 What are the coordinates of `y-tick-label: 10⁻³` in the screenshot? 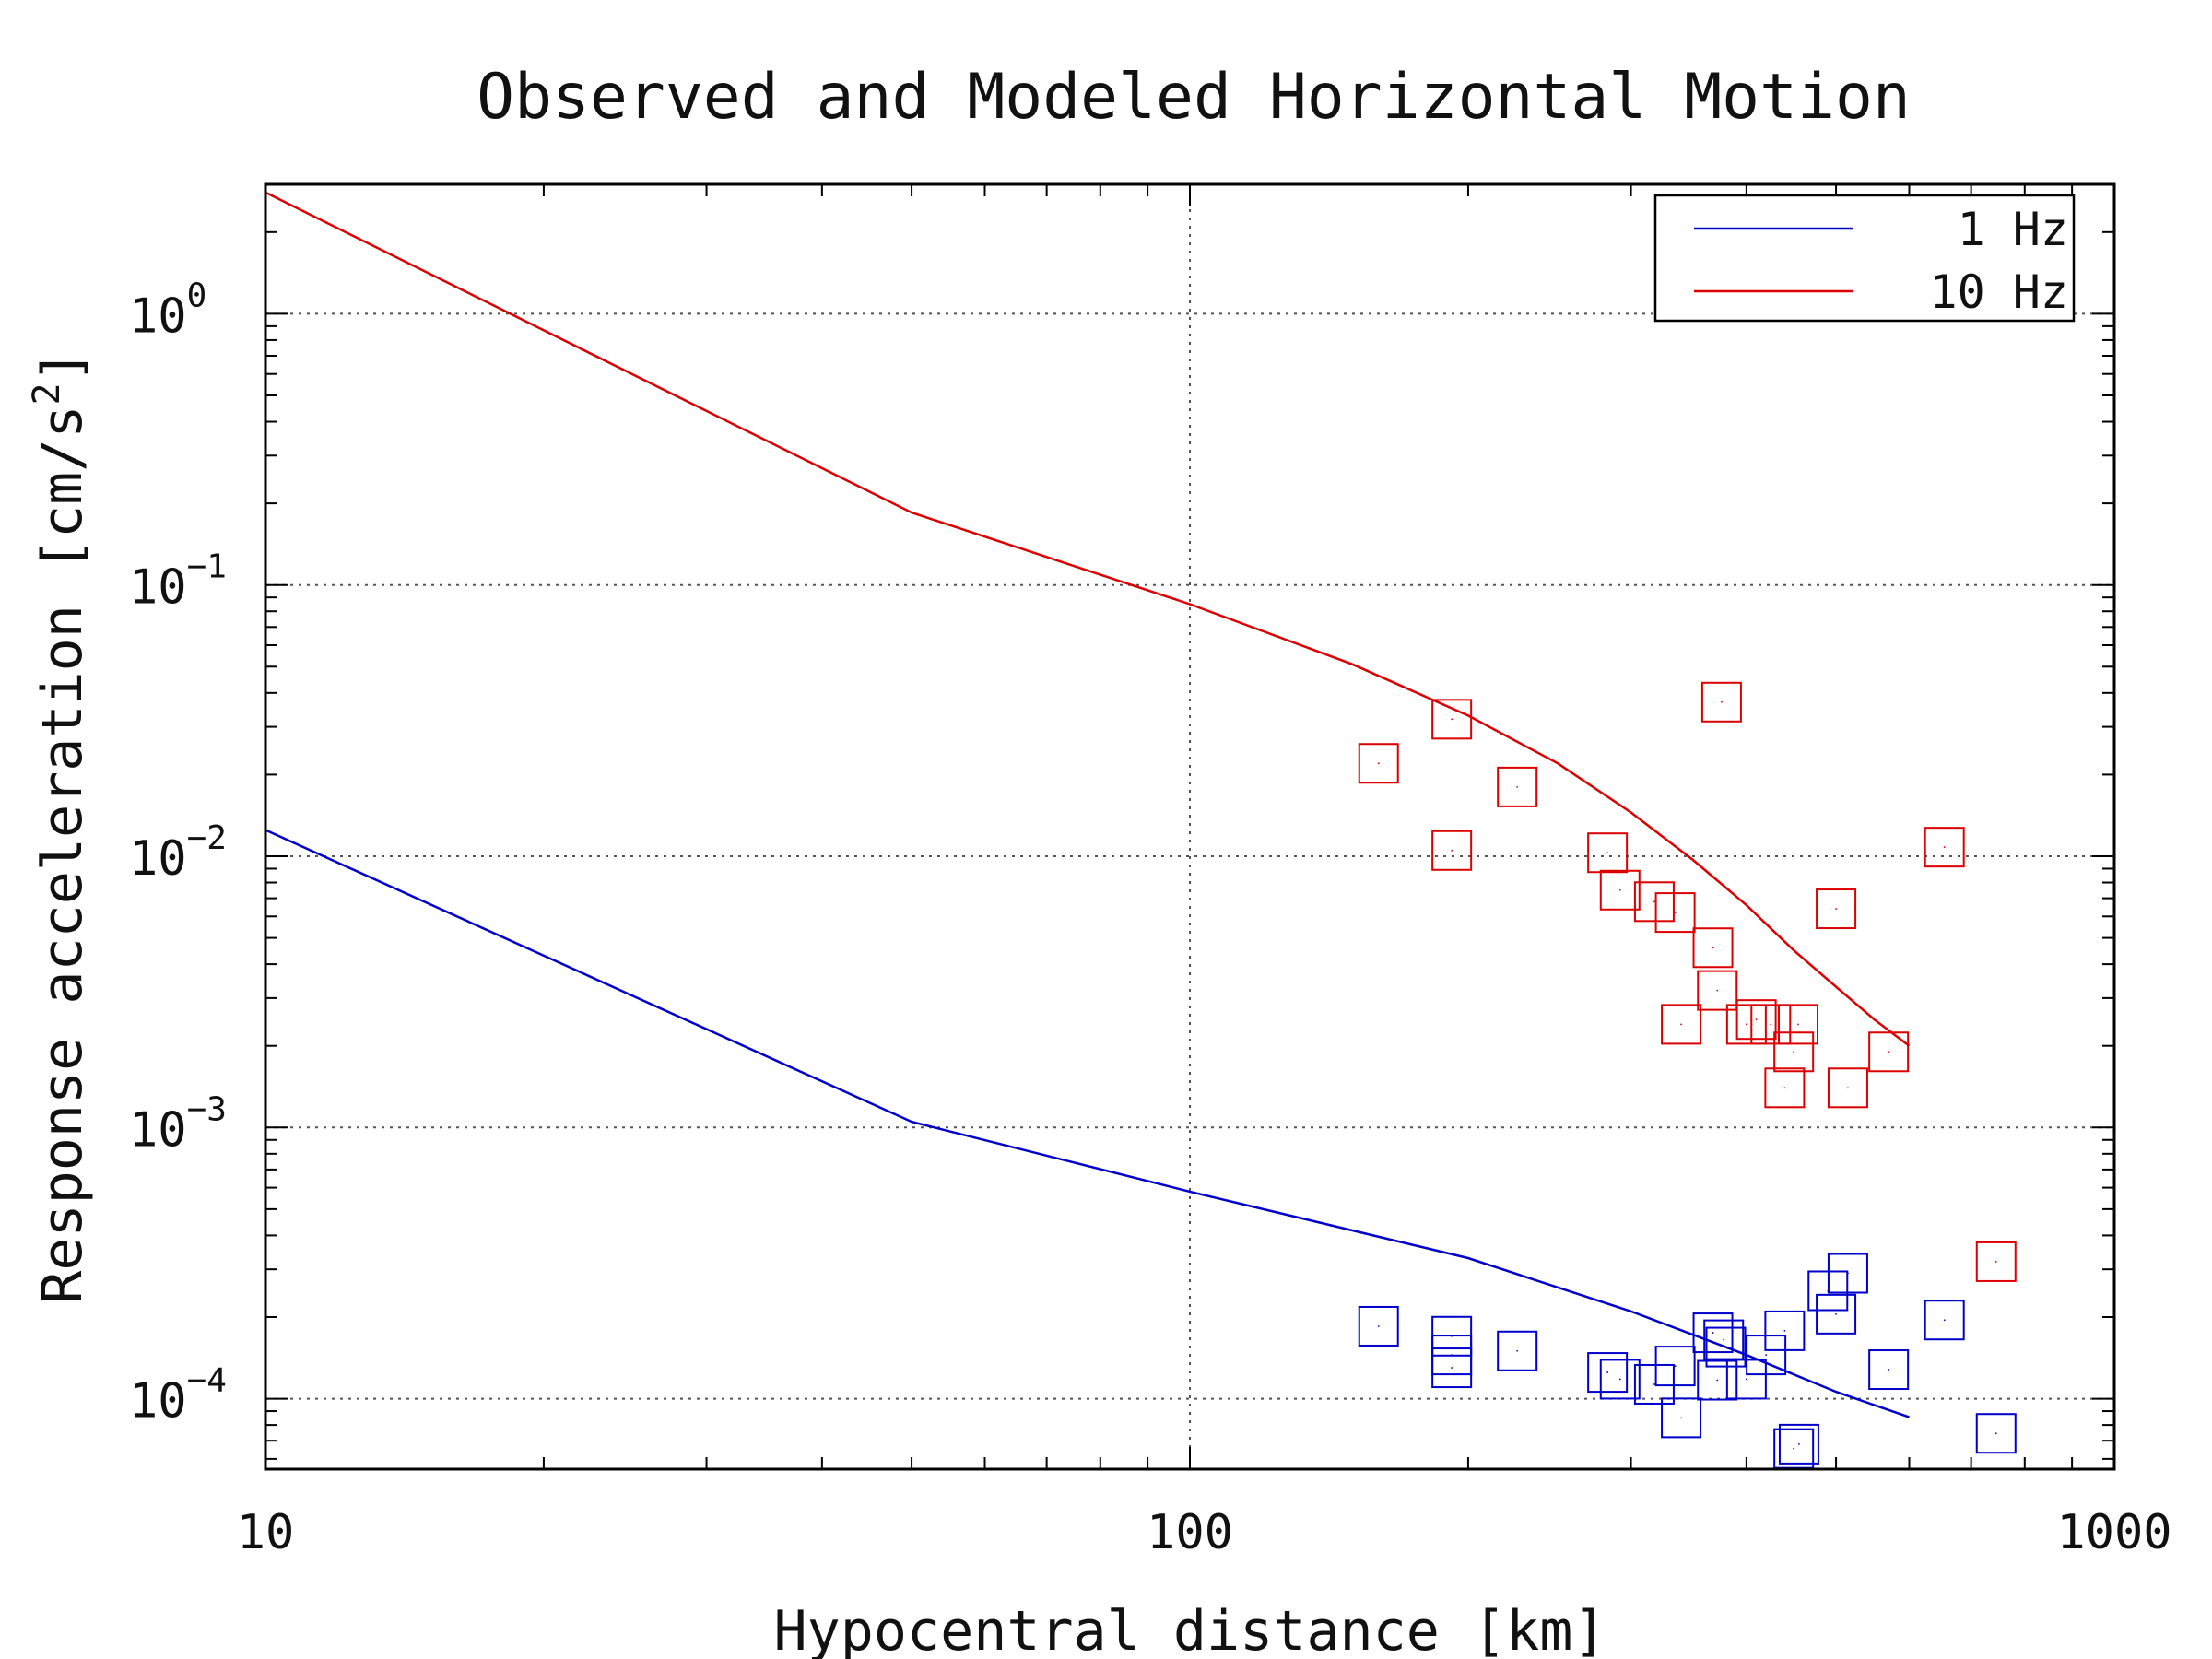 It's located at (178, 1124).